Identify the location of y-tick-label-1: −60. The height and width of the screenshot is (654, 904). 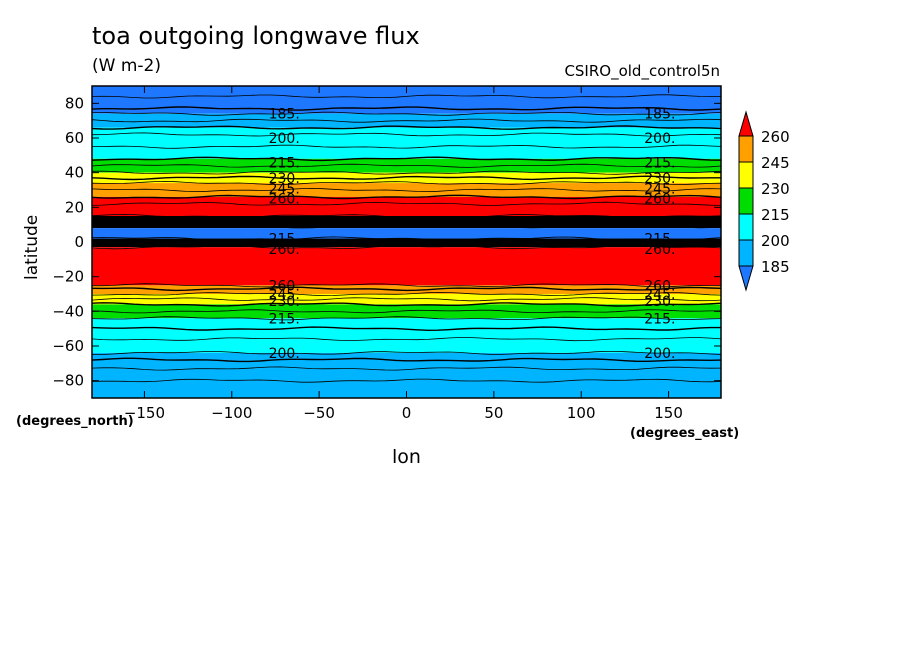
(68, 346).